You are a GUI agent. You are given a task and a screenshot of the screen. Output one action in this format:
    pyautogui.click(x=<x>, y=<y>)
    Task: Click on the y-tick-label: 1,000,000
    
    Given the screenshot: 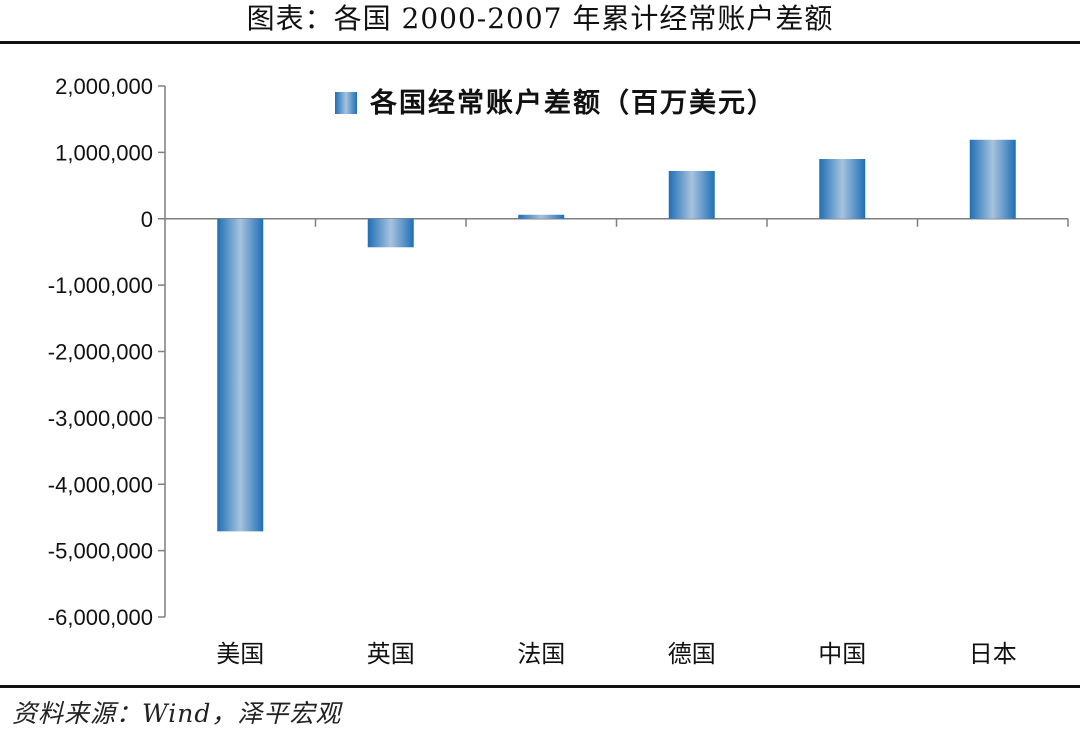 What is the action you would take?
    pyautogui.click(x=104, y=152)
    